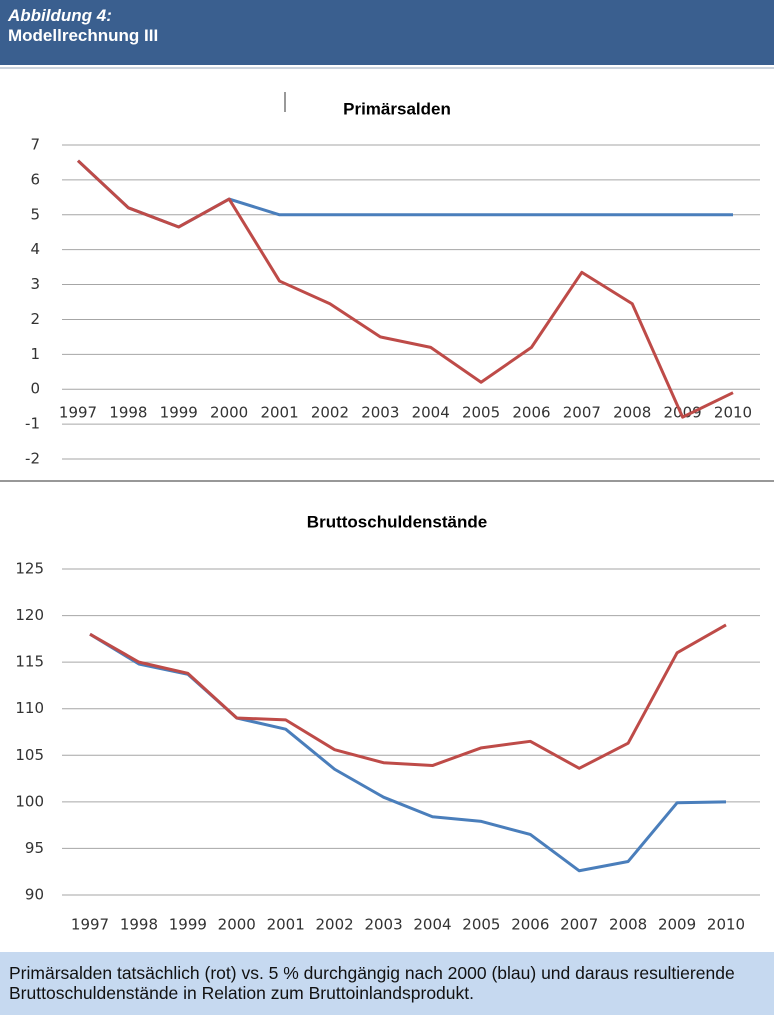 This screenshot has width=774, height=1015. What do you see at coordinates (35, 284) in the screenshot?
I see `y-tick-label: 3` at bounding box center [35, 284].